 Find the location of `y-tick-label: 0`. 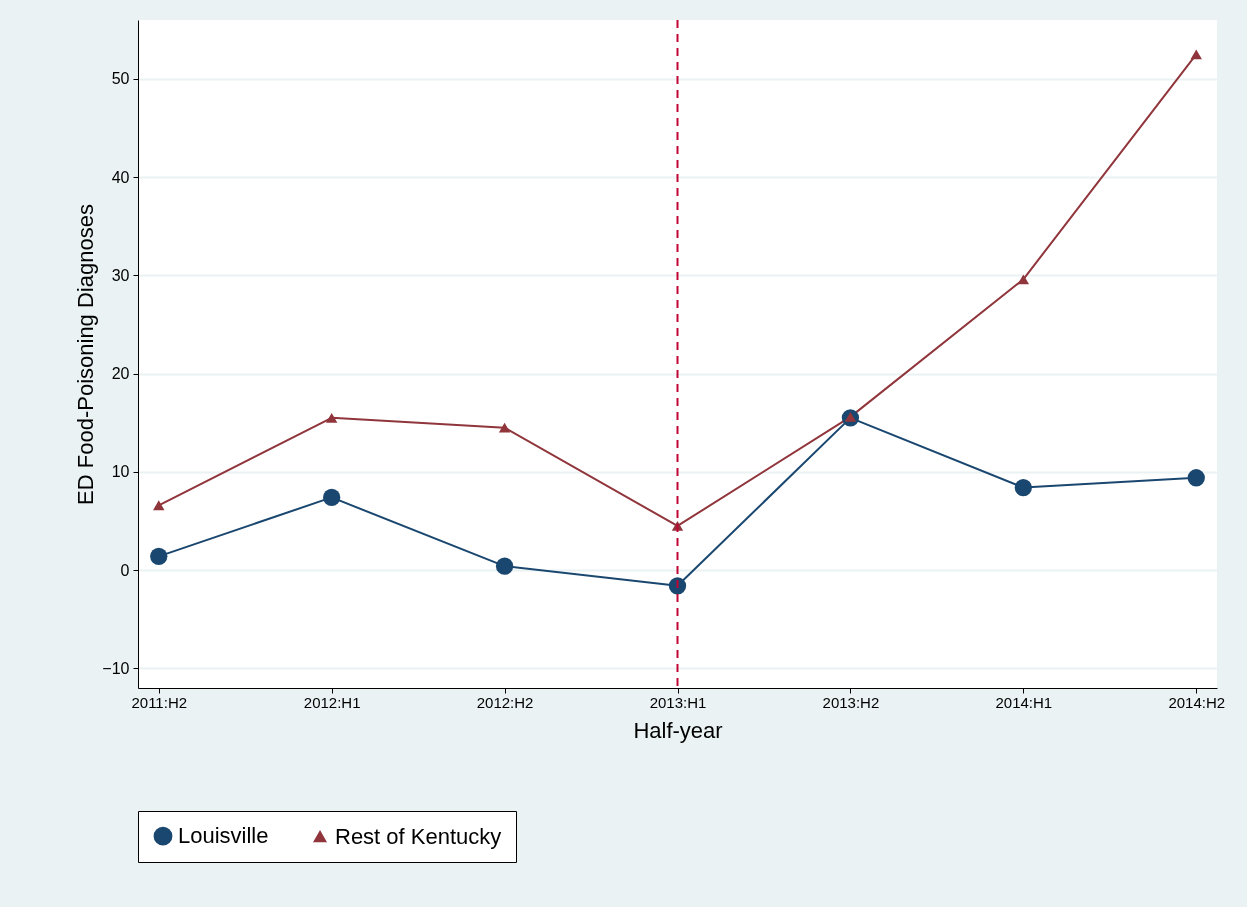

y-tick-label: 0 is located at coordinates (125, 570).